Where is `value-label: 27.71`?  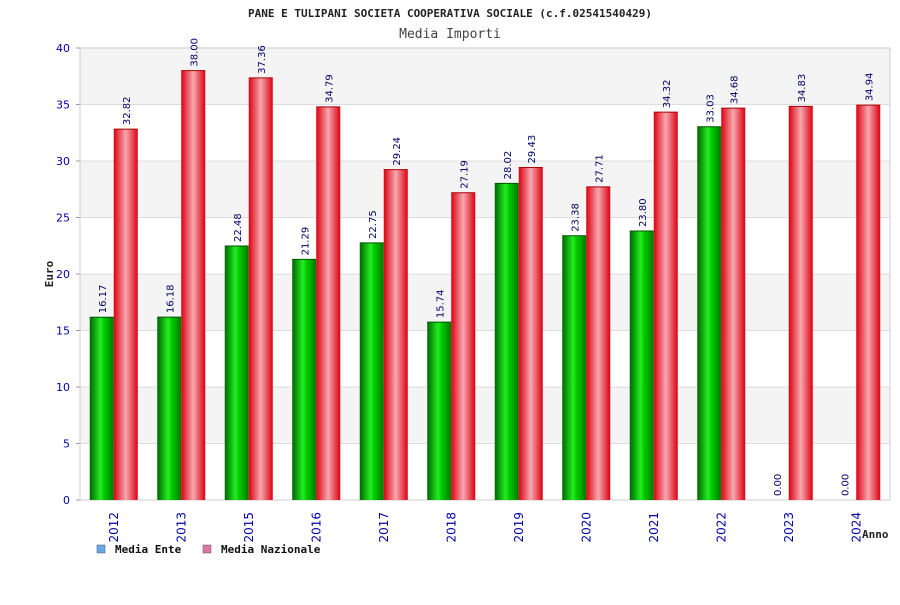
value-label: 27.71 is located at coordinates (599, 168).